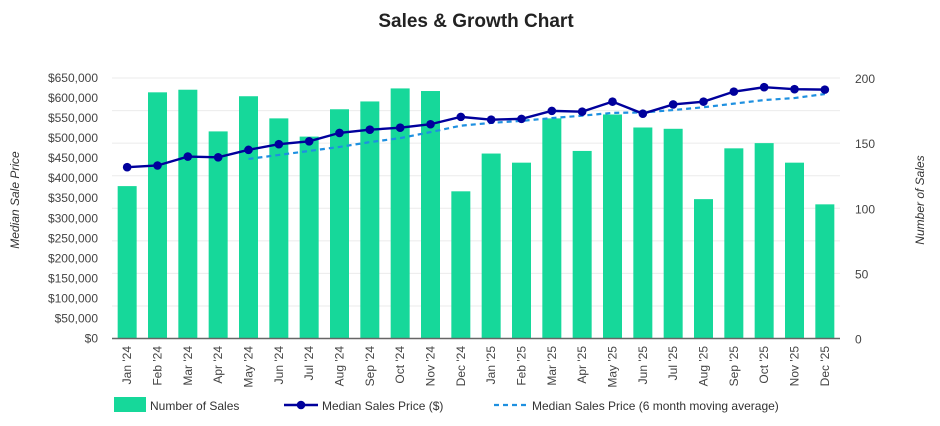 This screenshot has height=426, width=940. Describe the element at coordinates (73, 238) in the screenshot. I see `left-tick-label: $250,000` at that location.